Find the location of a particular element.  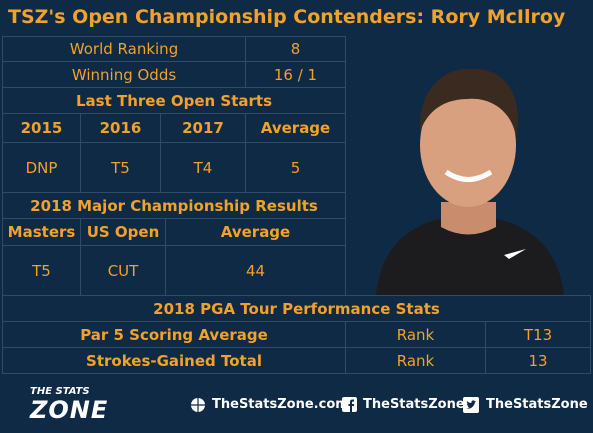

facebook-icon is located at coordinates (349, 404).